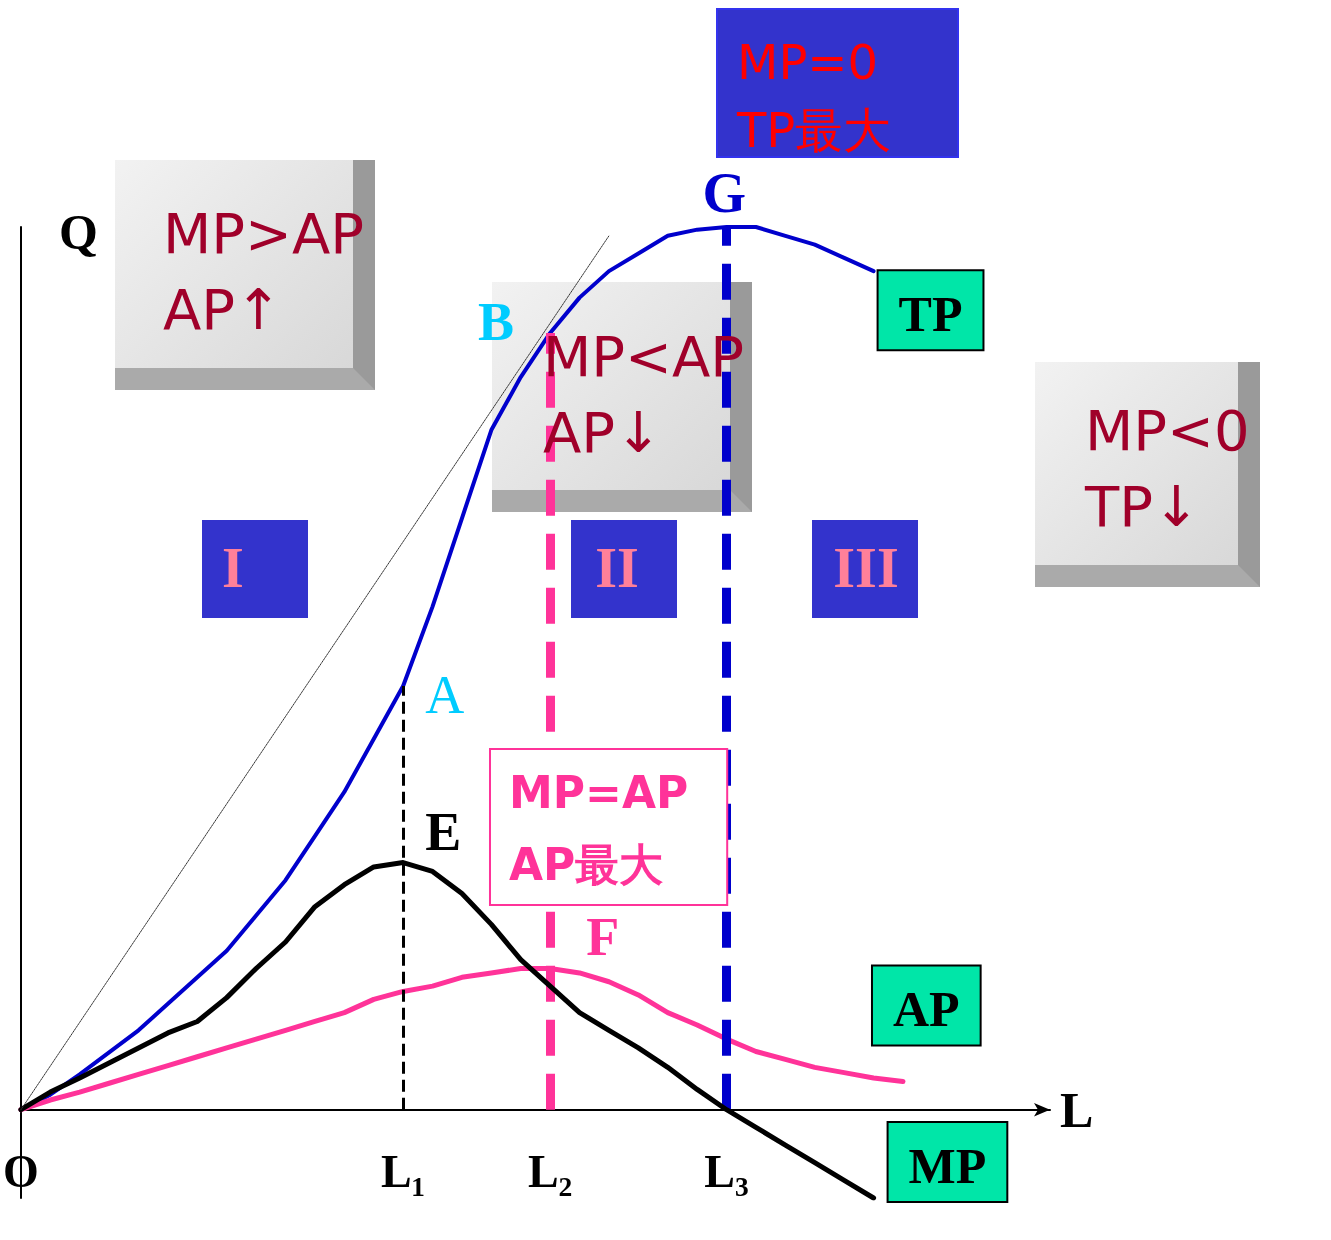  I want to click on annotation: II, so click(617, 568).